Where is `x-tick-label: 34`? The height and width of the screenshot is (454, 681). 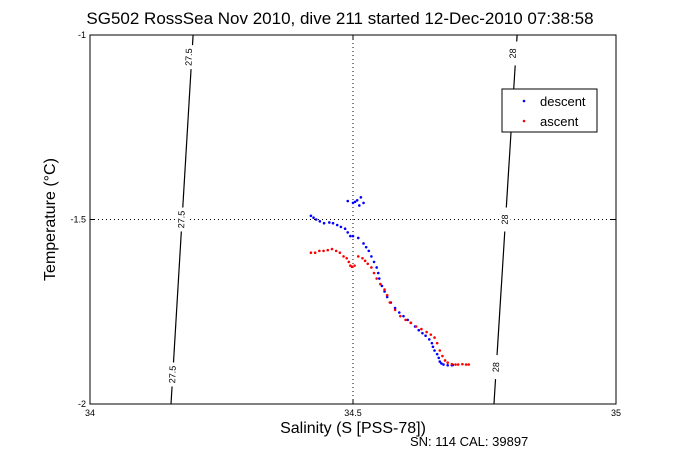 x-tick-label: 34 is located at coordinates (90, 413).